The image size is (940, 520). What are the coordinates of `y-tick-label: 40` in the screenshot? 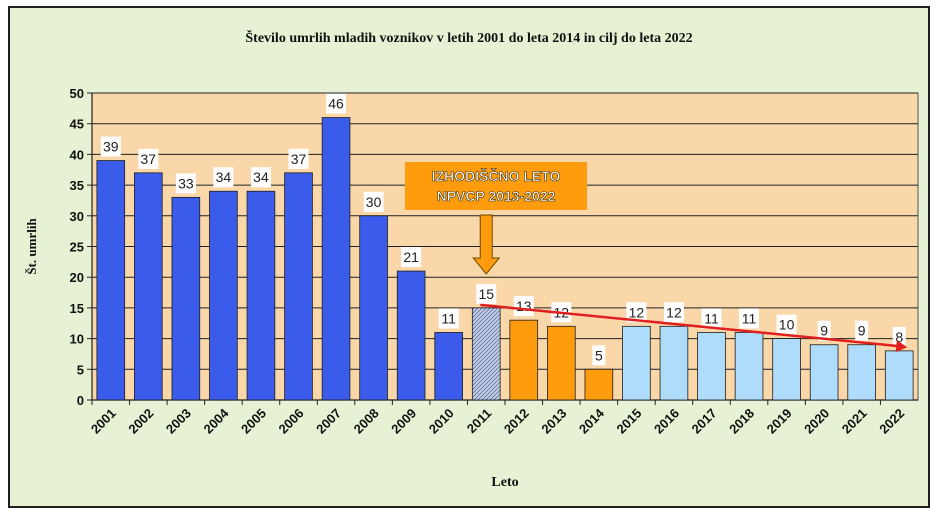 It's located at (77, 154).